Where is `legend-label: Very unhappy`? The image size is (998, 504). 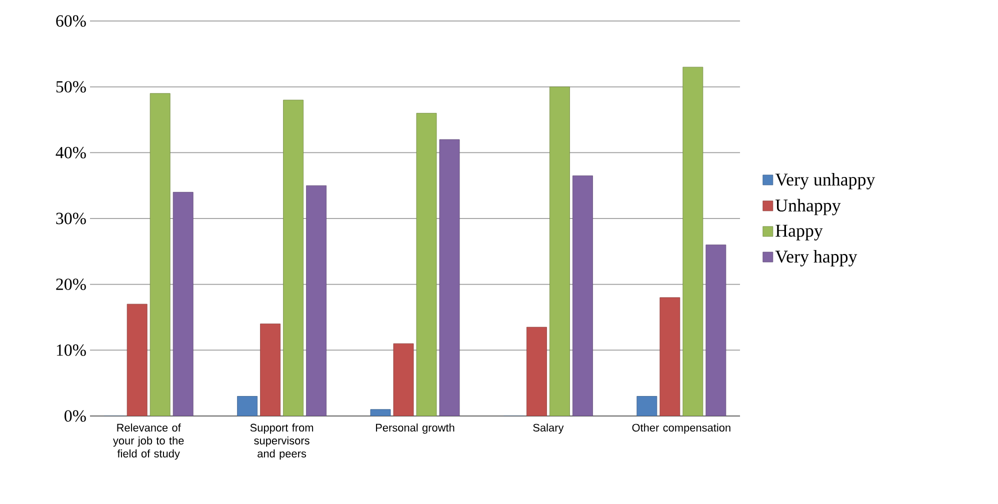
legend-label: Very unhappy is located at coordinates (825, 181).